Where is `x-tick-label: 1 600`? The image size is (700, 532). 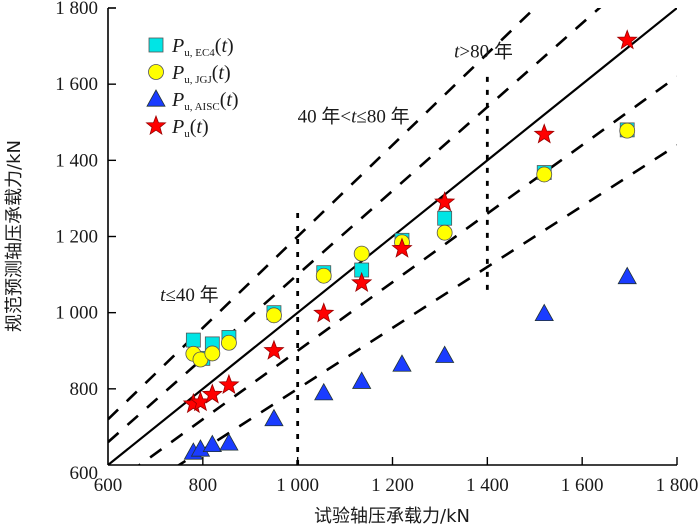
x-tick-label: 1 600 is located at coordinates (582, 485).